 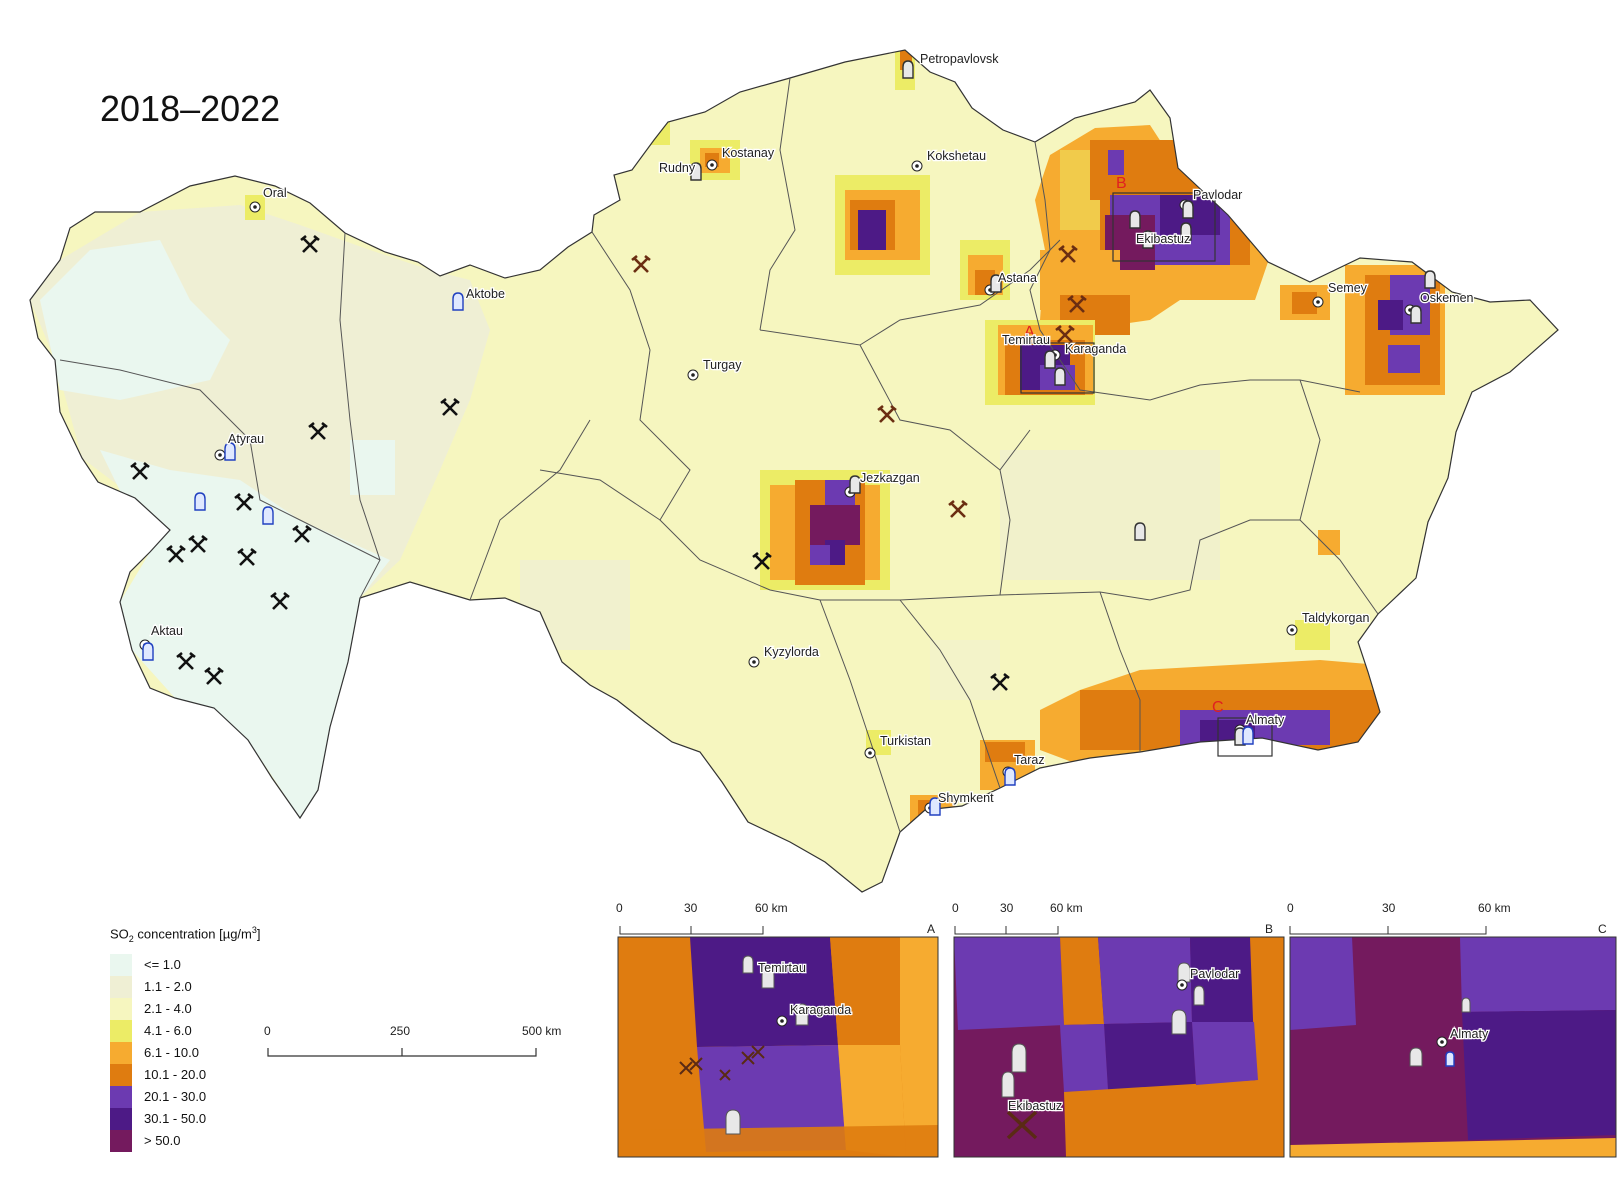 I want to click on legend-label: <= 1.0, so click(x=162, y=965).